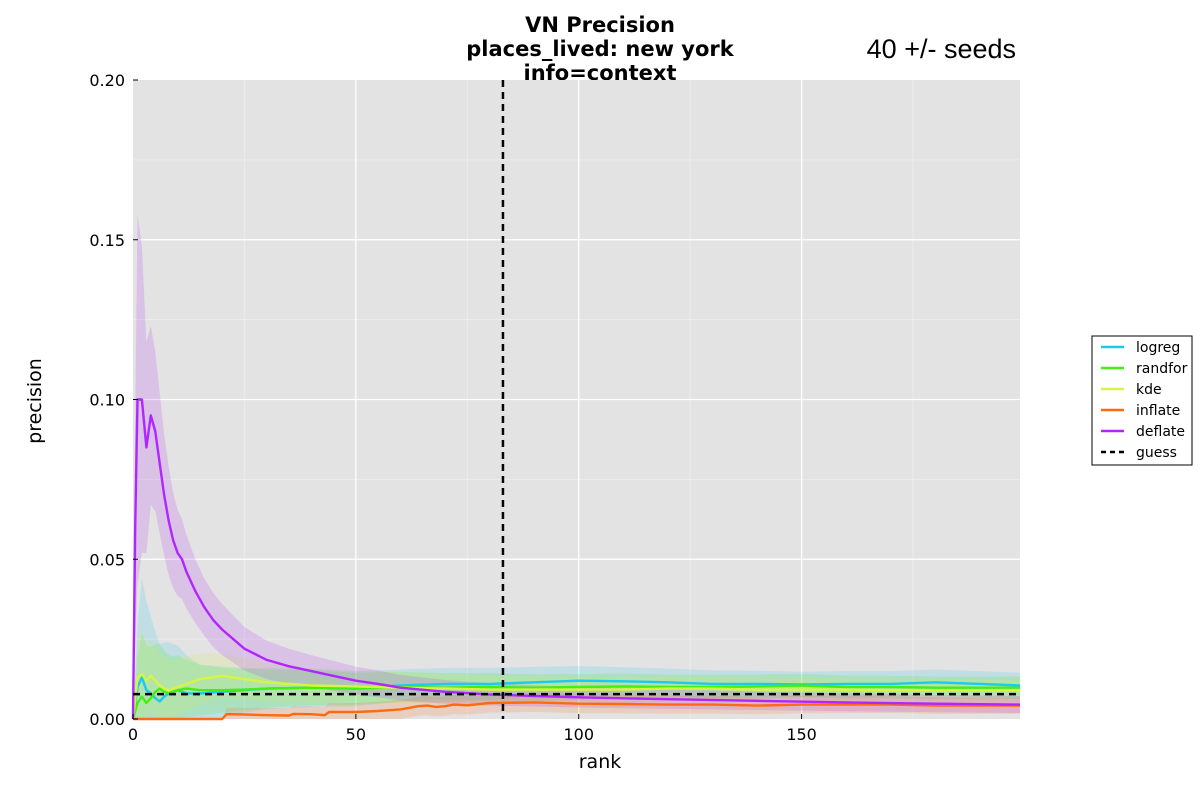 The width and height of the screenshot is (1200, 800). I want to click on legend: logreg randfor kde inflate deflate guess, so click(1142, 400).